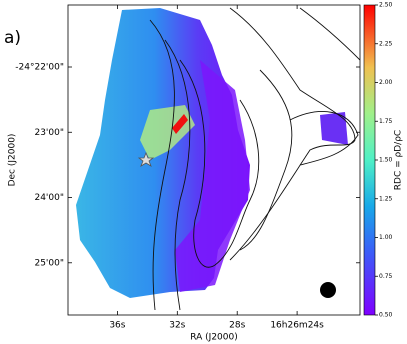 This screenshot has width=407, height=344. I want to click on y-tick-label: 23'00", so click(49, 133).